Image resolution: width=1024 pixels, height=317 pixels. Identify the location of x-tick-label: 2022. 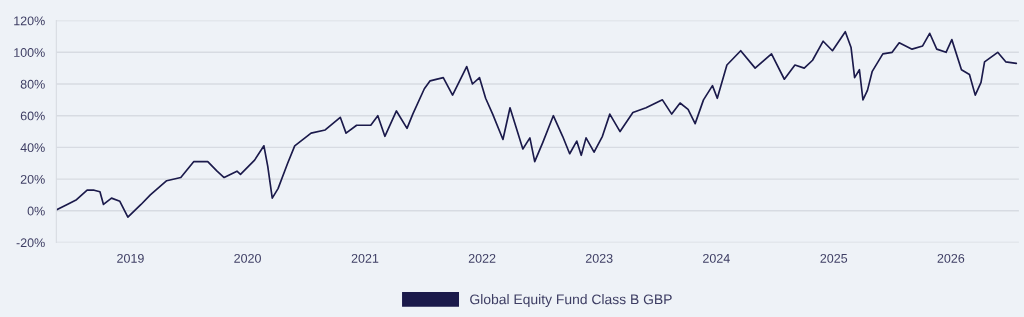
(482, 258).